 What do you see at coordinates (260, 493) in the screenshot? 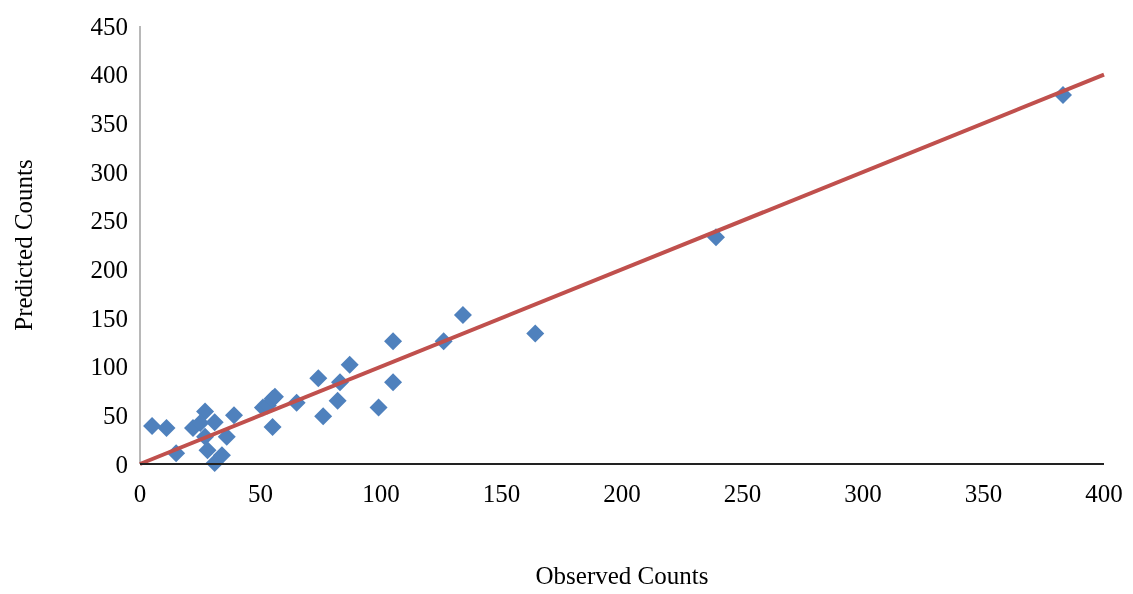
I see `x-tick-label: 50` at bounding box center [260, 493].